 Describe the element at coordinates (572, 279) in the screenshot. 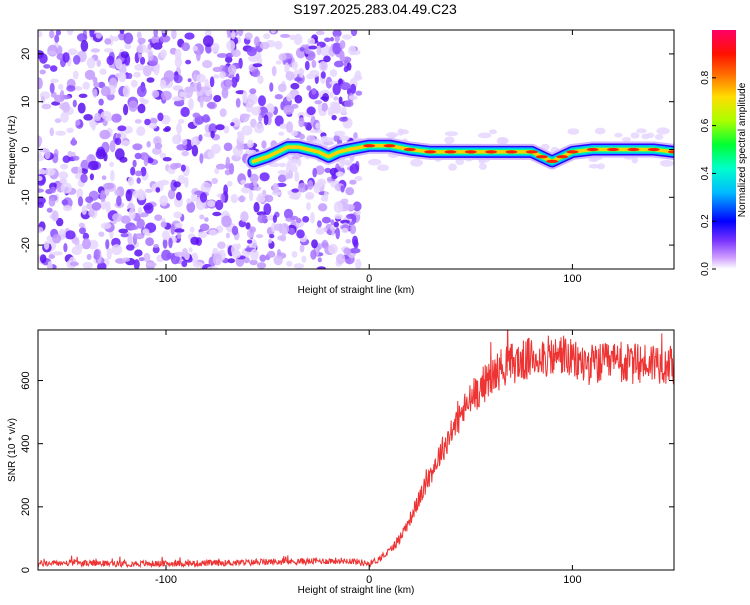

I see `x-tick-label: 100` at that location.